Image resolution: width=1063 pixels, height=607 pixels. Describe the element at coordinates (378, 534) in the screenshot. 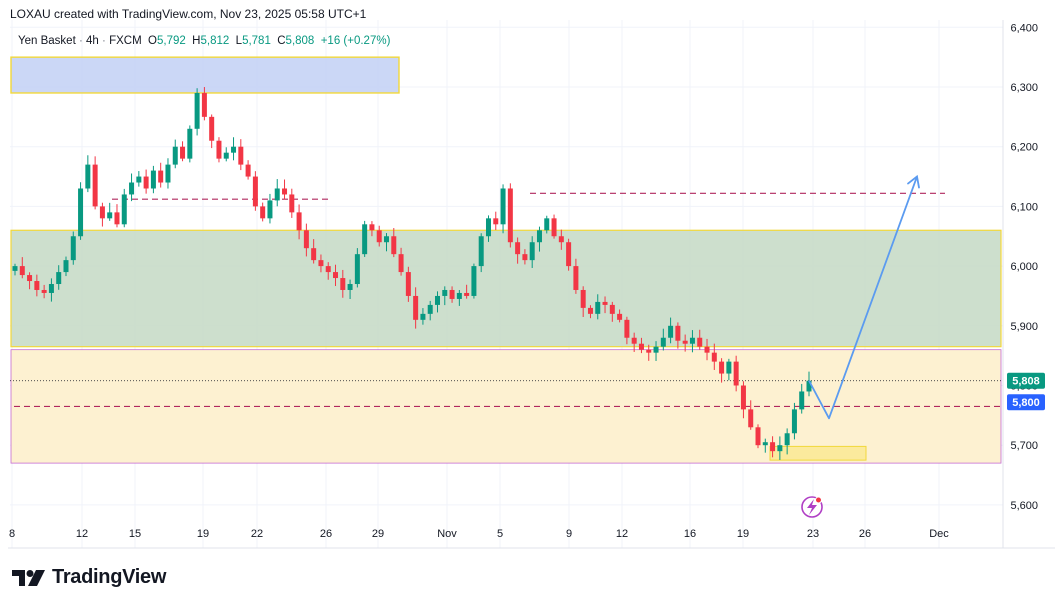

I see `time-tick-label: 29` at that location.